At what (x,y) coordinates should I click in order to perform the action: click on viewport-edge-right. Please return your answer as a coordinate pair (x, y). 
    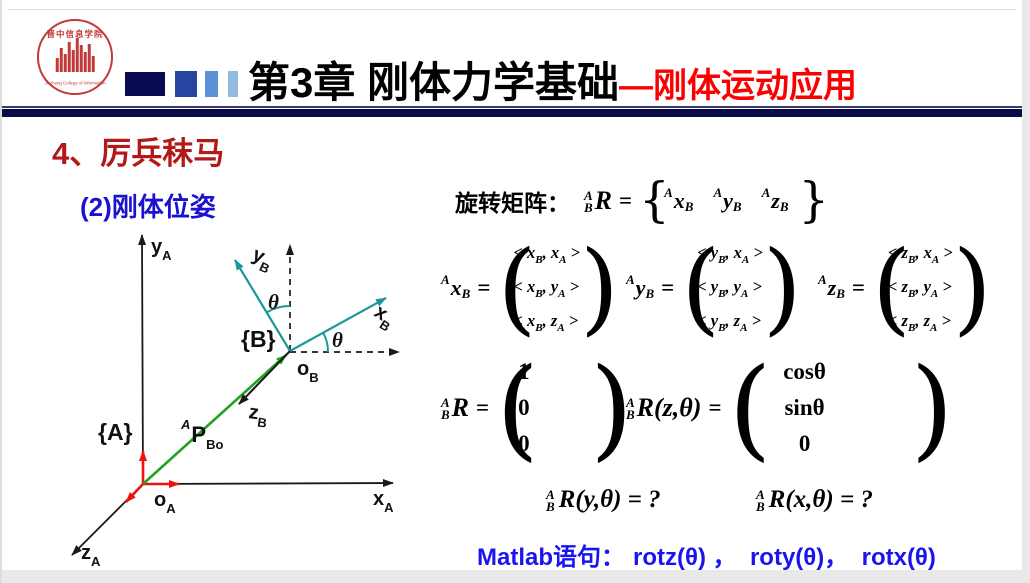
    Looking at the image, I should click on (1026, 291).